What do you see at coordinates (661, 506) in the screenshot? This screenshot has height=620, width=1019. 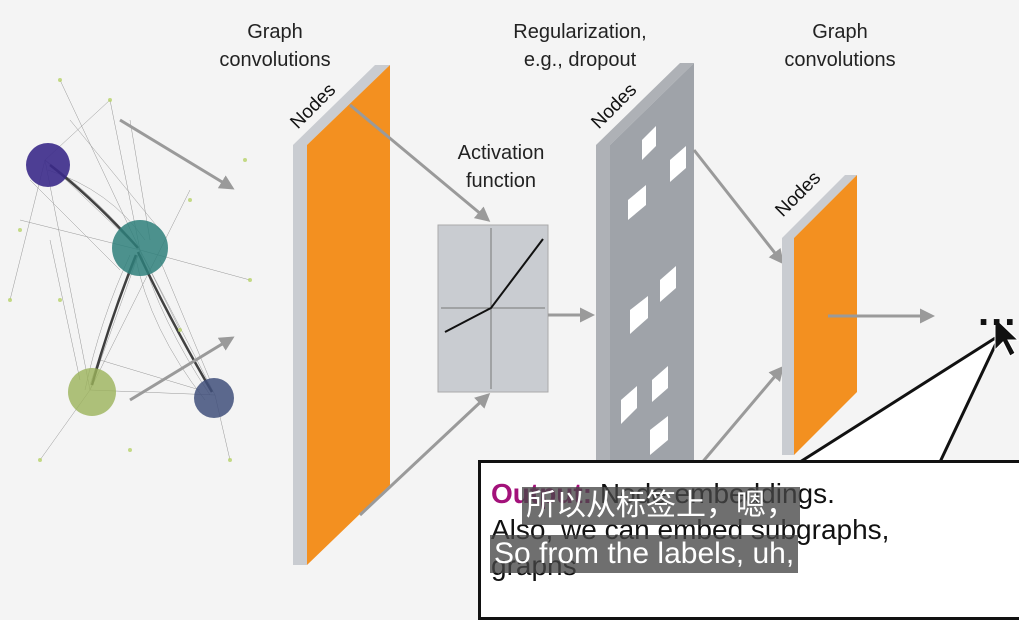 I see `subtitle-chinese: 所以从标签上，嗯，` at bounding box center [661, 506].